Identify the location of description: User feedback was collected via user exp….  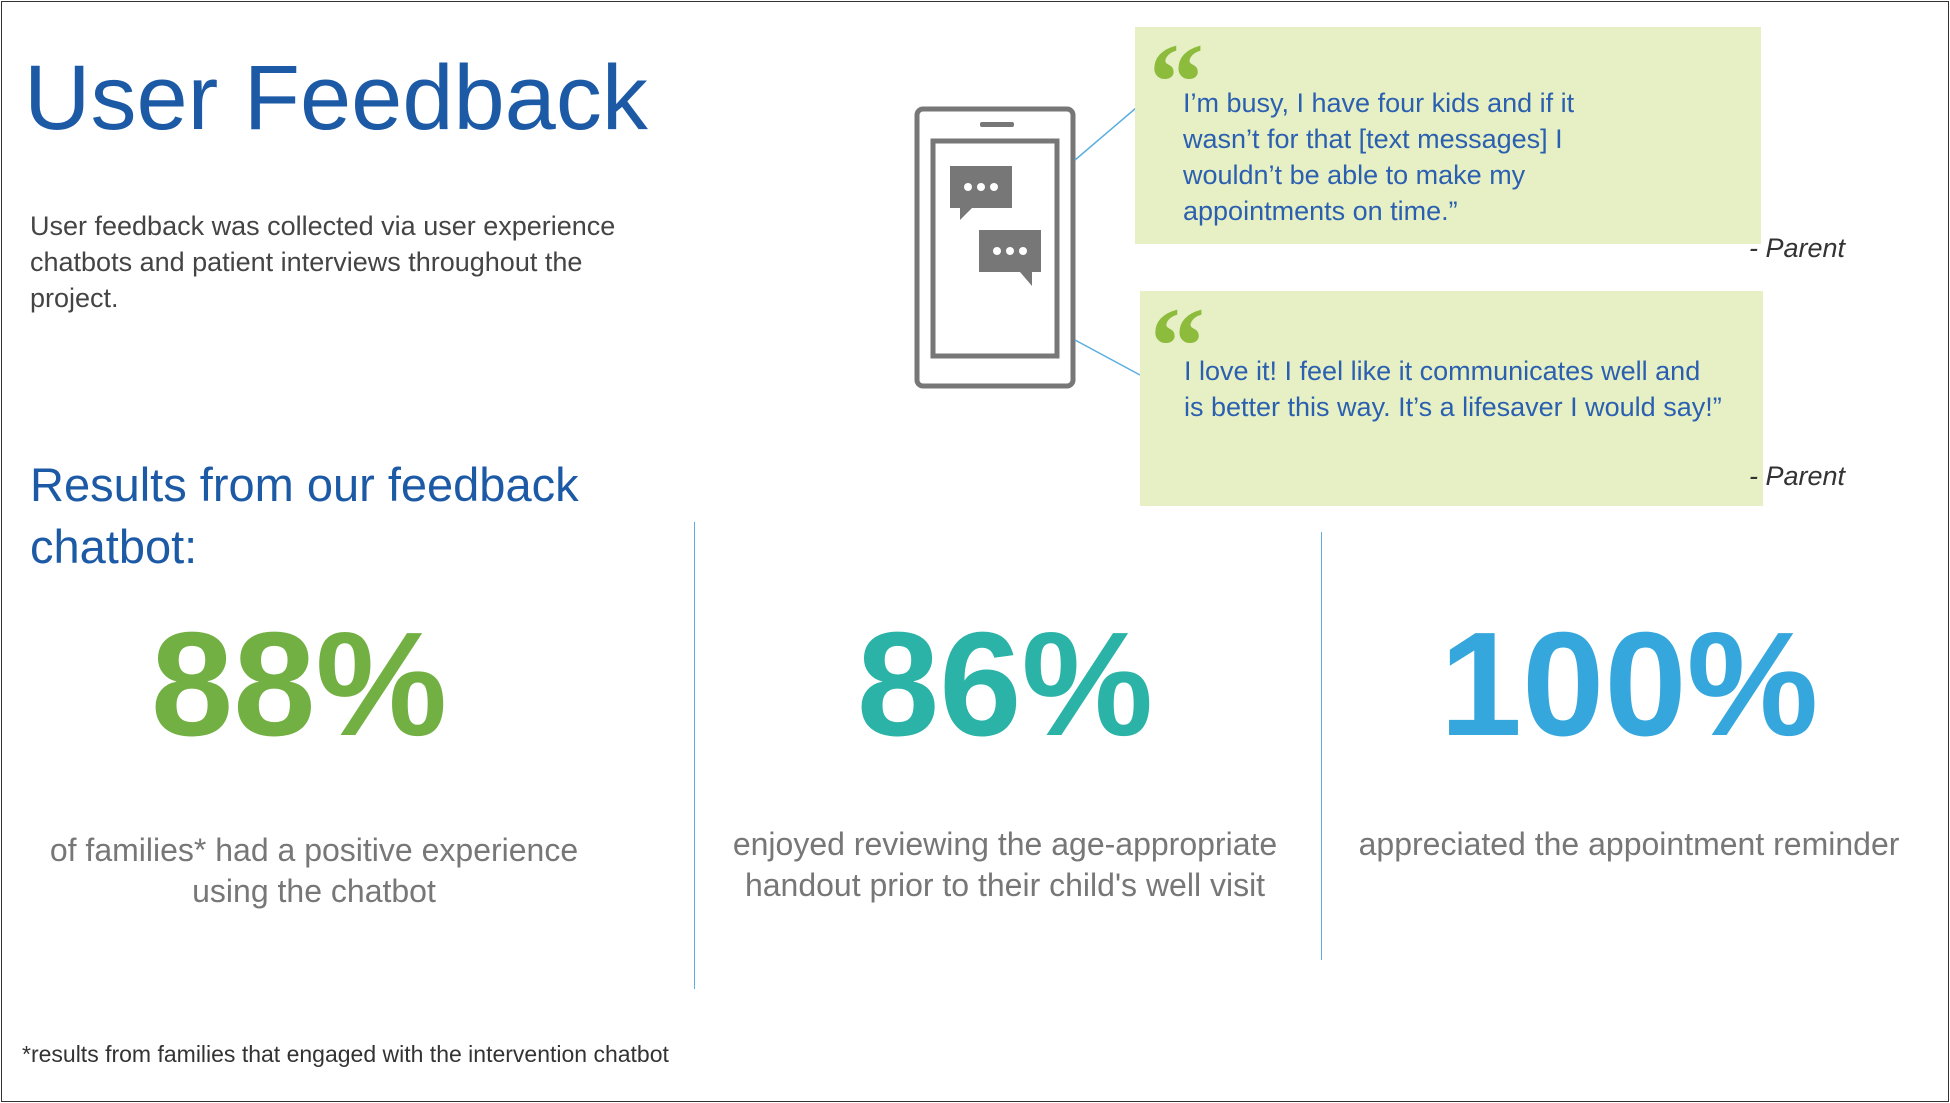
(323, 262).